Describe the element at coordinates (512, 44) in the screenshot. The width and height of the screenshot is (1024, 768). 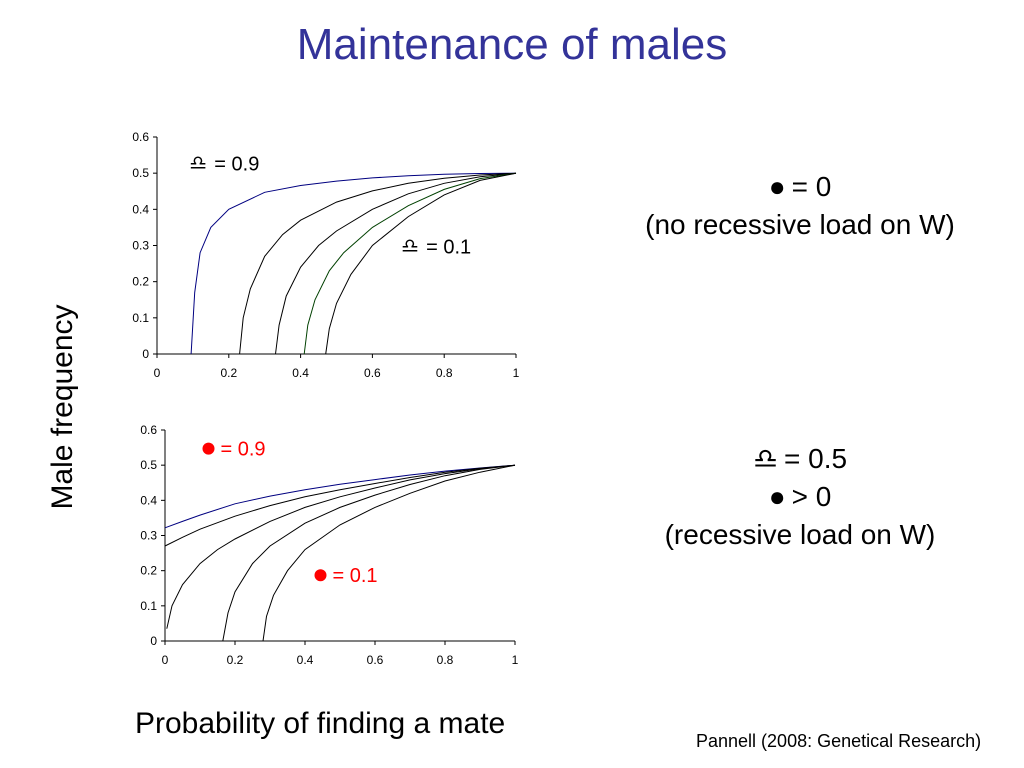
I see `slide-title: Maintenance of males` at that location.